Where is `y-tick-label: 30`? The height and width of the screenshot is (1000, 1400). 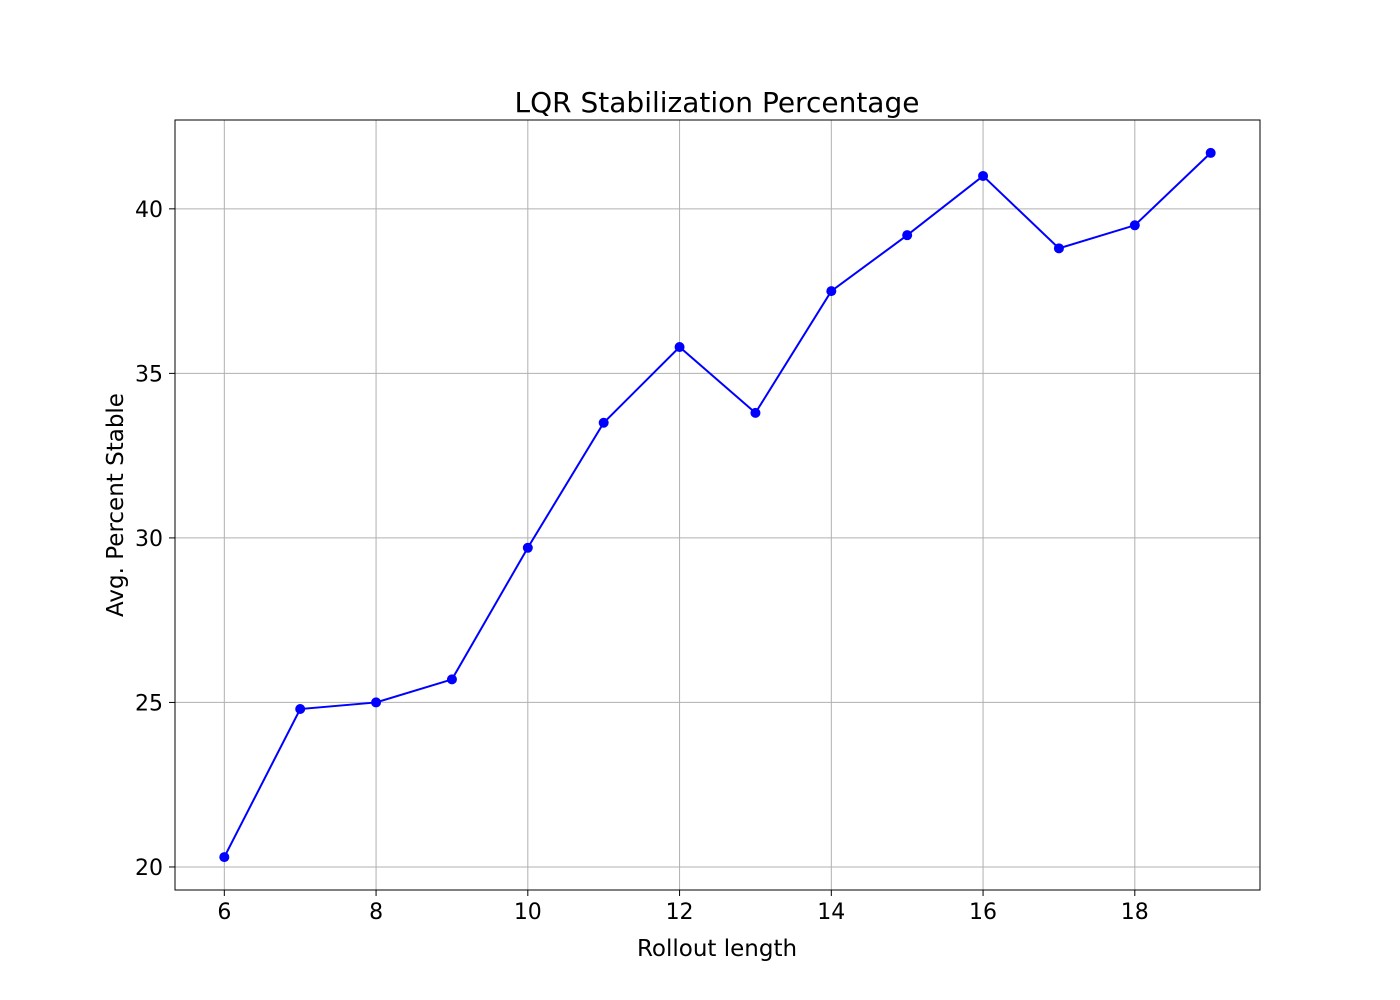
y-tick-label: 30 is located at coordinates (149, 539).